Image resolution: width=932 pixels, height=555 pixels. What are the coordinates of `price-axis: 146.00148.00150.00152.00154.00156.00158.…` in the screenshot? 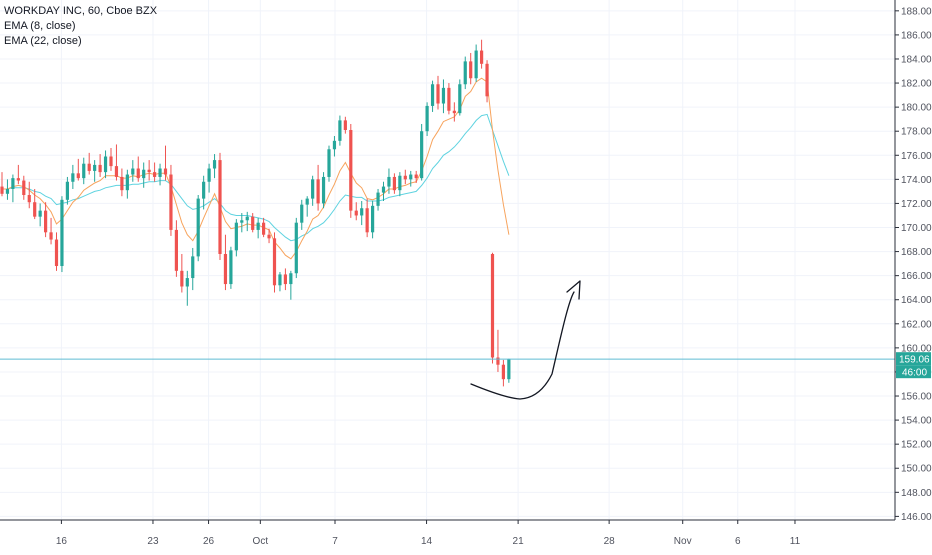 It's located at (913, 264).